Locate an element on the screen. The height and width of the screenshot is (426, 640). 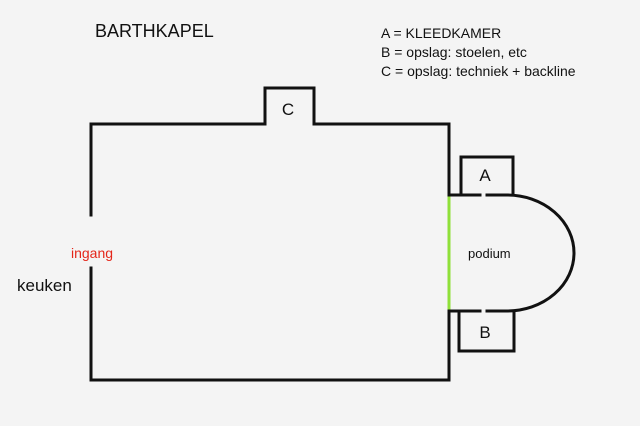
legend-item-a: A = KLEEDKAMER is located at coordinates (441, 33).